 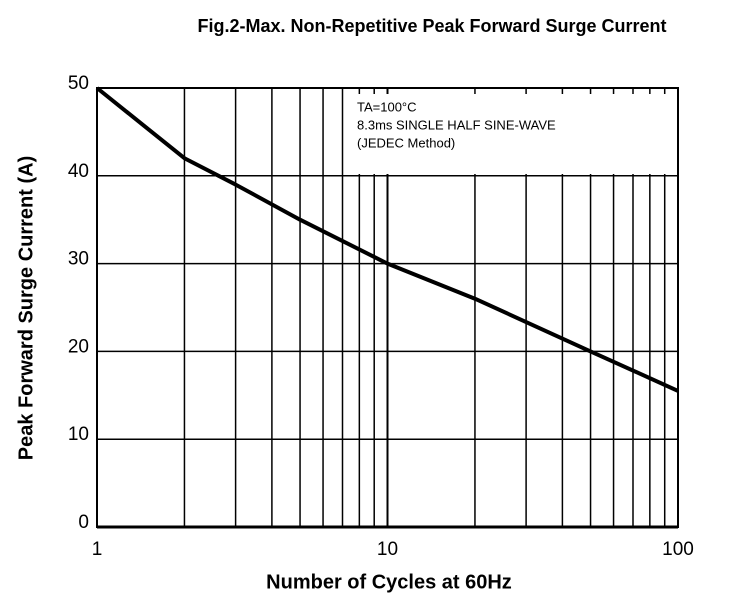 I want to click on y-tick-label: 0, so click(x=83, y=522).